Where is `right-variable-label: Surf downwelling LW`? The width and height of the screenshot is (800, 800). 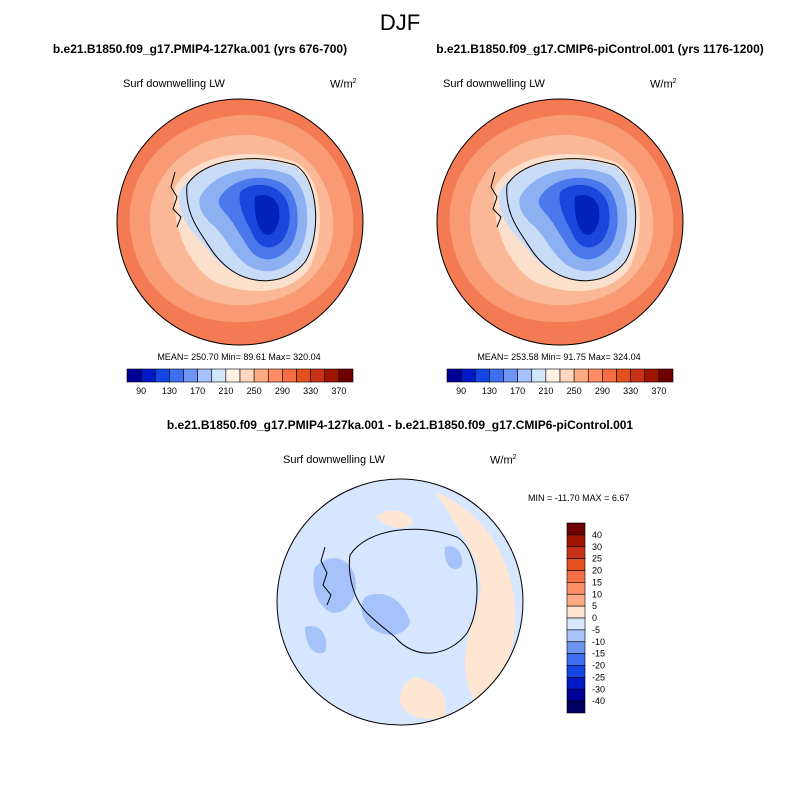 right-variable-label: Surf downwelling LW is located at coordinates (494, 84).